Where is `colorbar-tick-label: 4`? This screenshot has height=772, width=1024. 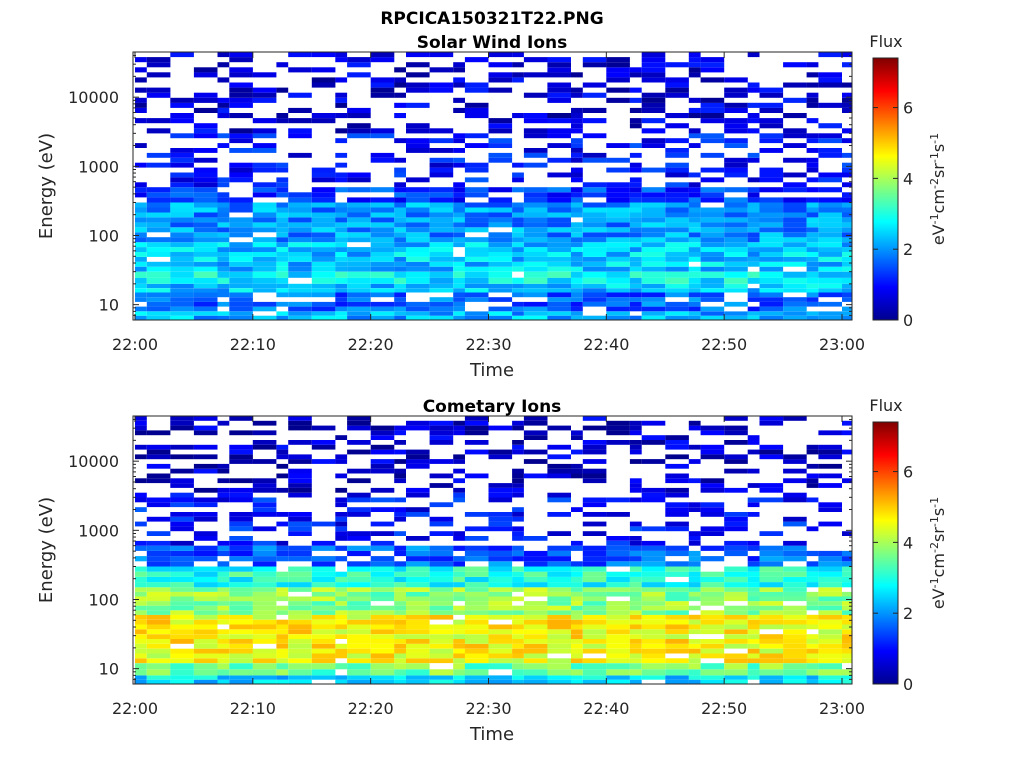 colorbar-tick-label: 4 is located at coordinates (908, 178).